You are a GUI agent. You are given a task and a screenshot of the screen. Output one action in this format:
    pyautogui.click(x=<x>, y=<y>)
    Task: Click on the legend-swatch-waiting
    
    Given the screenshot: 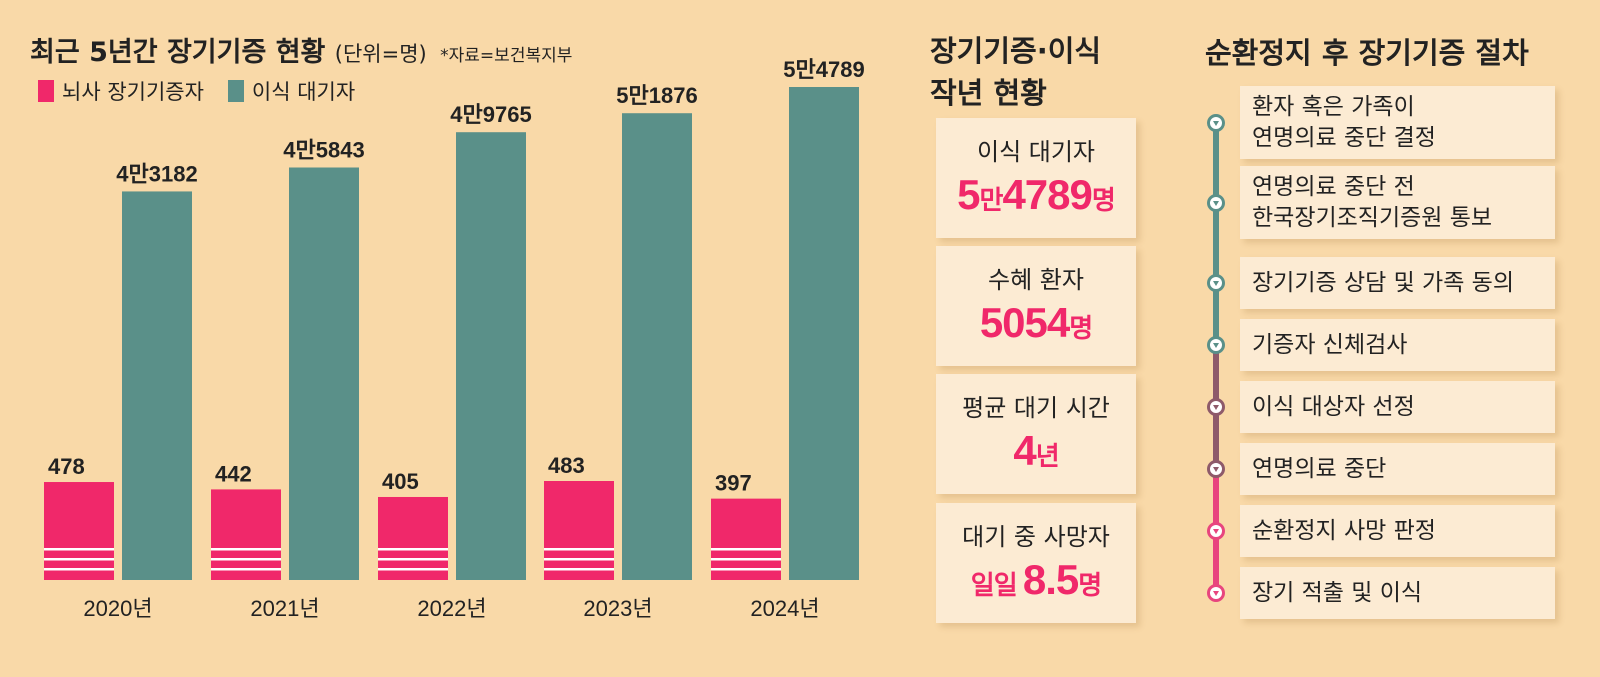 What is the action you would take?
    pyautogui.click(x=235, y=91)
    